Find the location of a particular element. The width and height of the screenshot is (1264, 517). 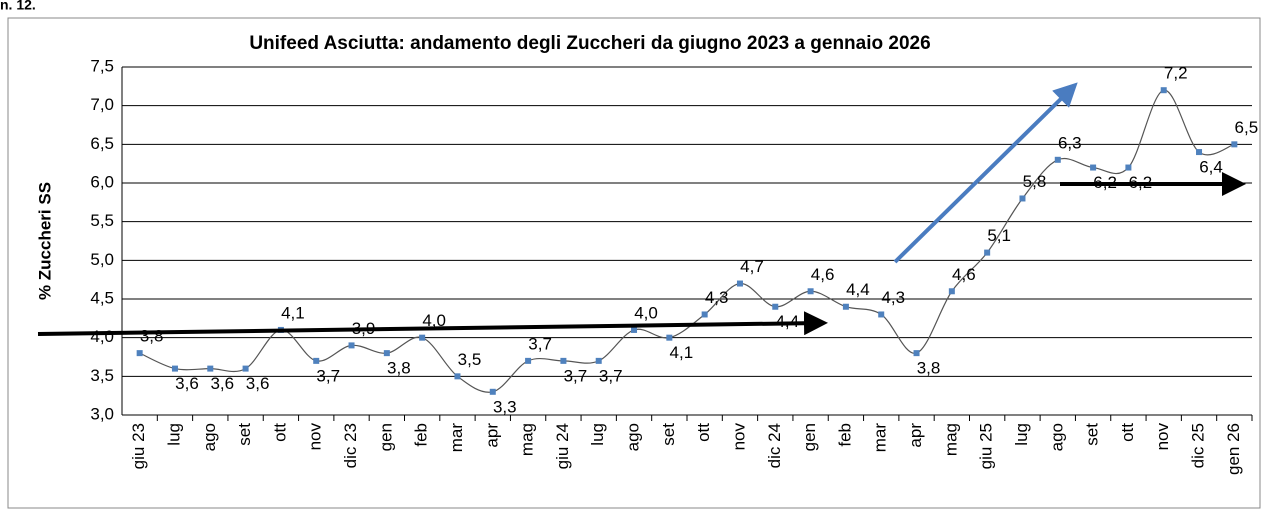

data-label: 6,5 is located at coordinates (1247, 127).